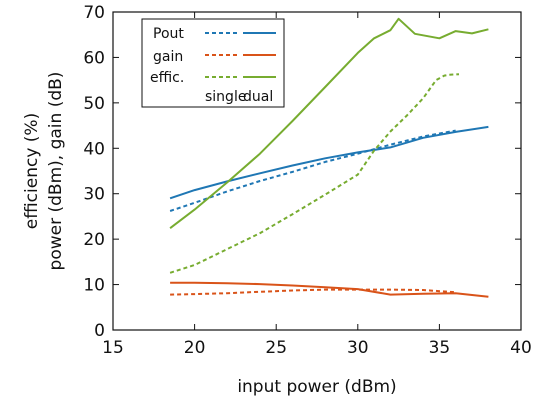  I want to click on x-tick-label: 30, so click(358, 348).